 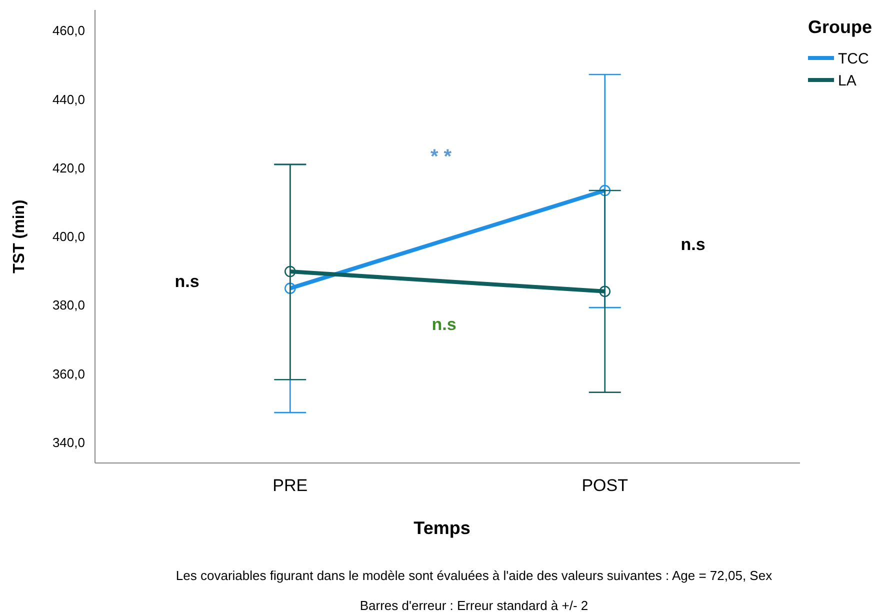 I want to click on y-axis-title: TST (min), so click(x=19, y=237).